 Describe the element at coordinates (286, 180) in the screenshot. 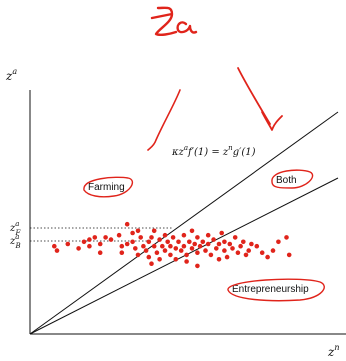

I see `both-label: Both` at that location.